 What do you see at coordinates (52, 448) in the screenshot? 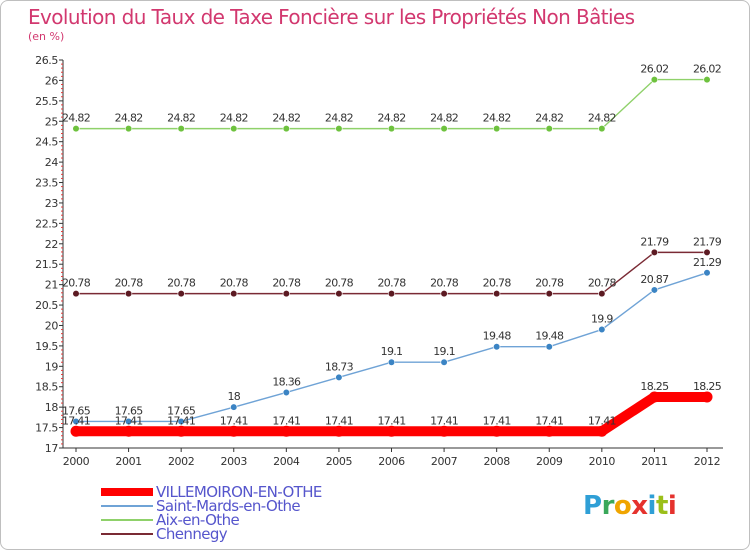
I see `y-tick-label: 17` at bounding box center [52, 448].